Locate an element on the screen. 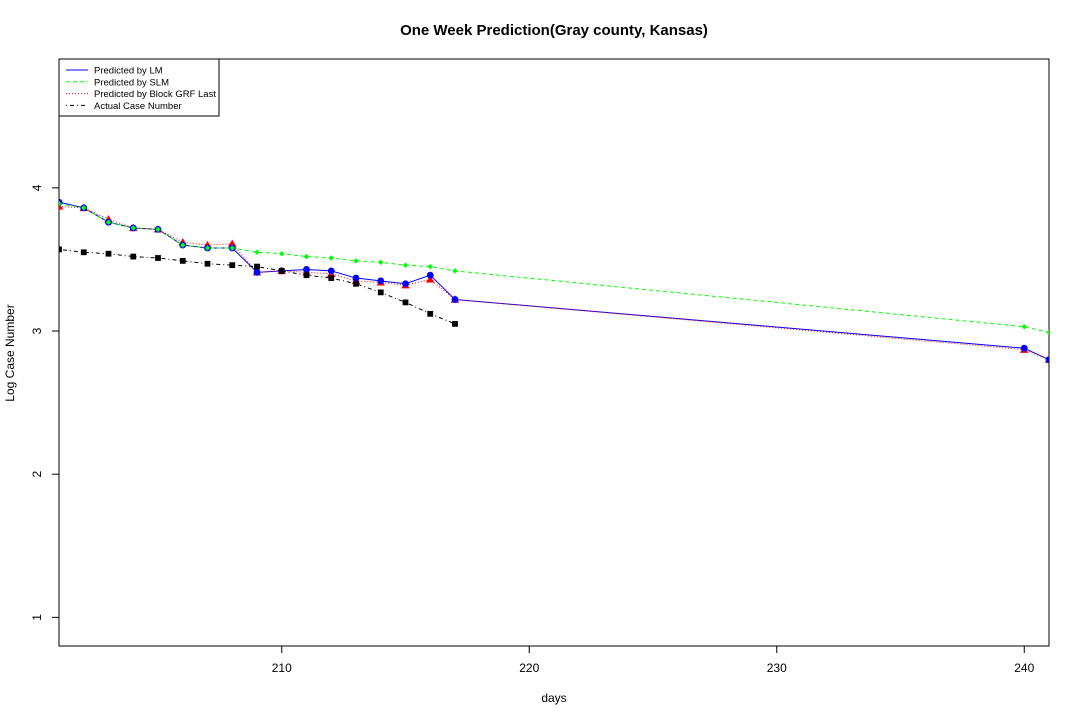 The height and width of the screenshot is (720, 1080). legend-item: Predicted by Block GRF Last is located at coordinates (141, 94).